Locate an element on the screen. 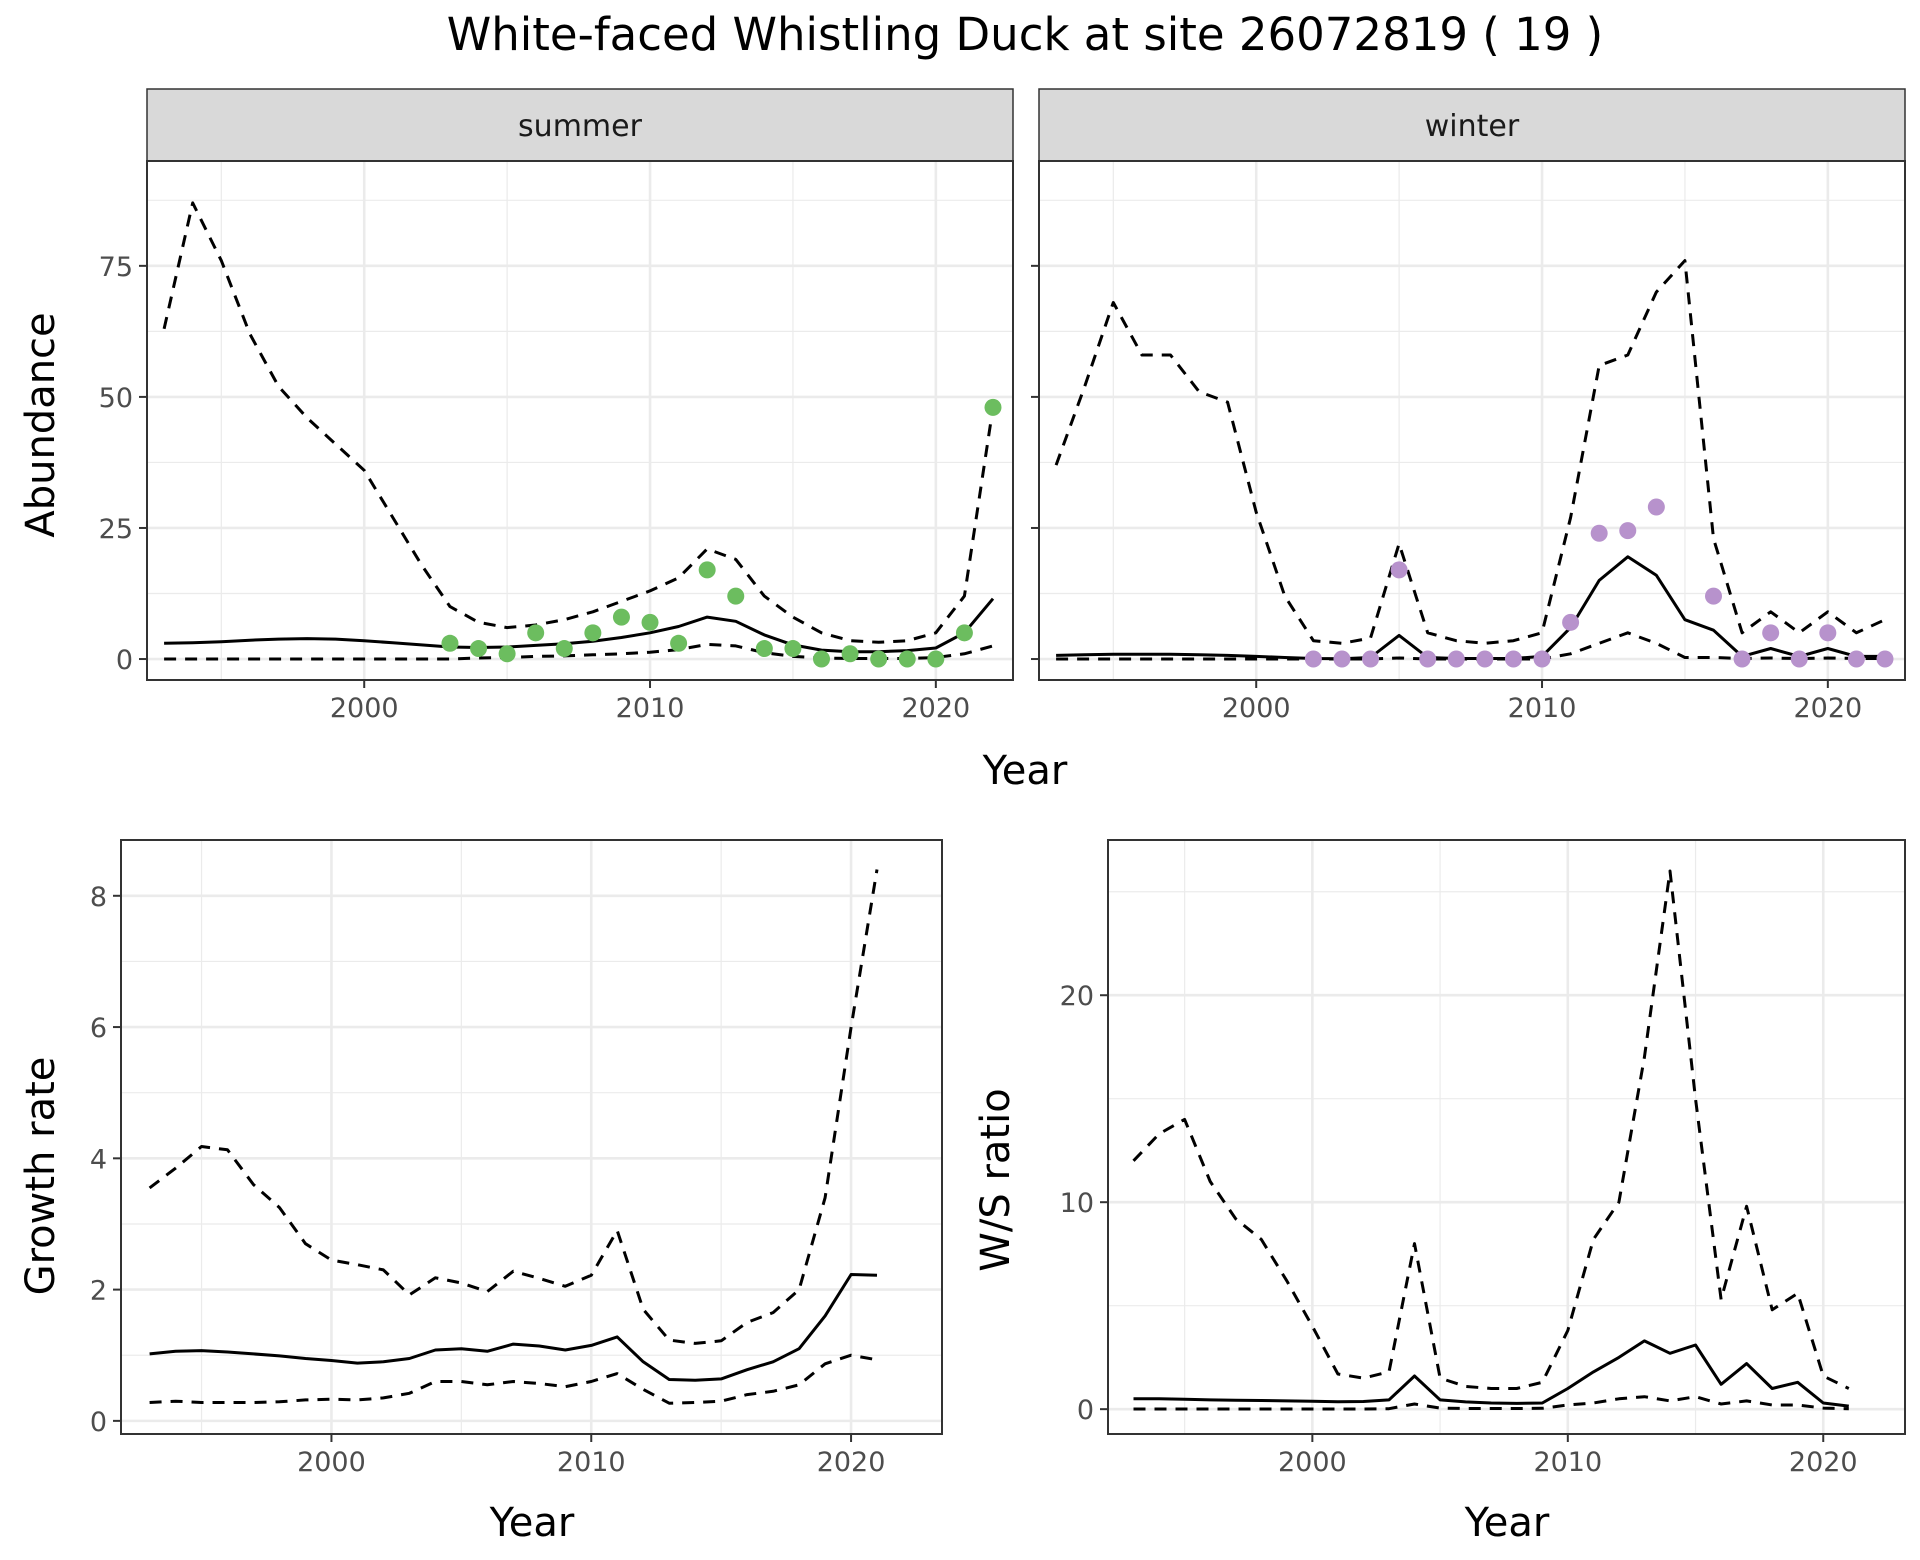 The image size is (1920, 1560). y-tick-label: 50 is located at coordinates (116, 398).